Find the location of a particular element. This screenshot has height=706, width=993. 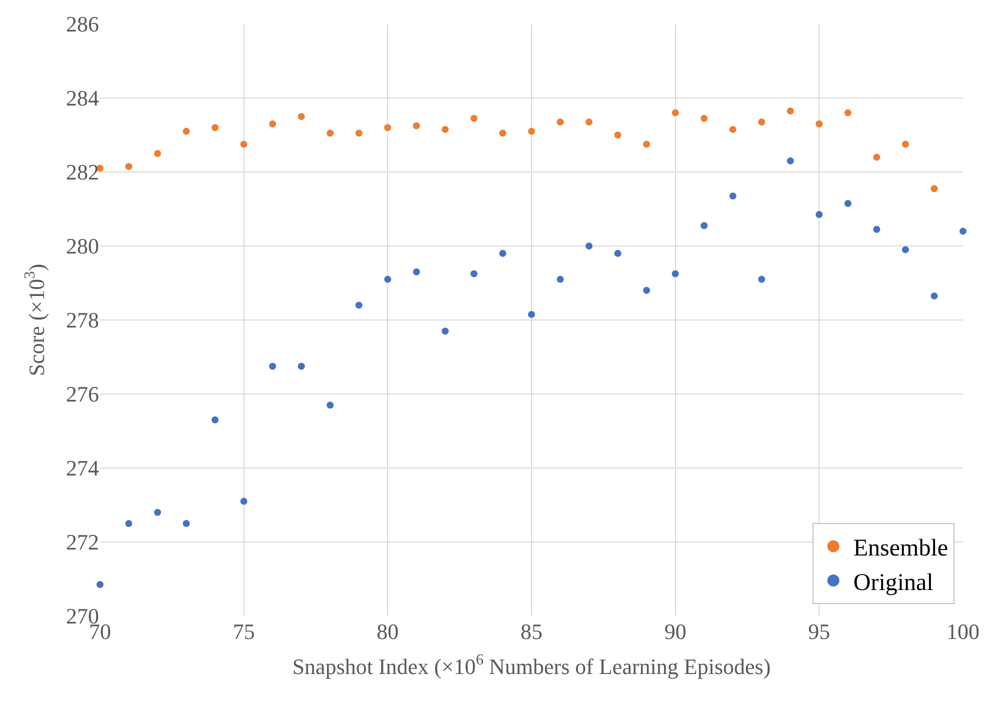

y-tick-label: 282 is located at coordinates (82, 172).